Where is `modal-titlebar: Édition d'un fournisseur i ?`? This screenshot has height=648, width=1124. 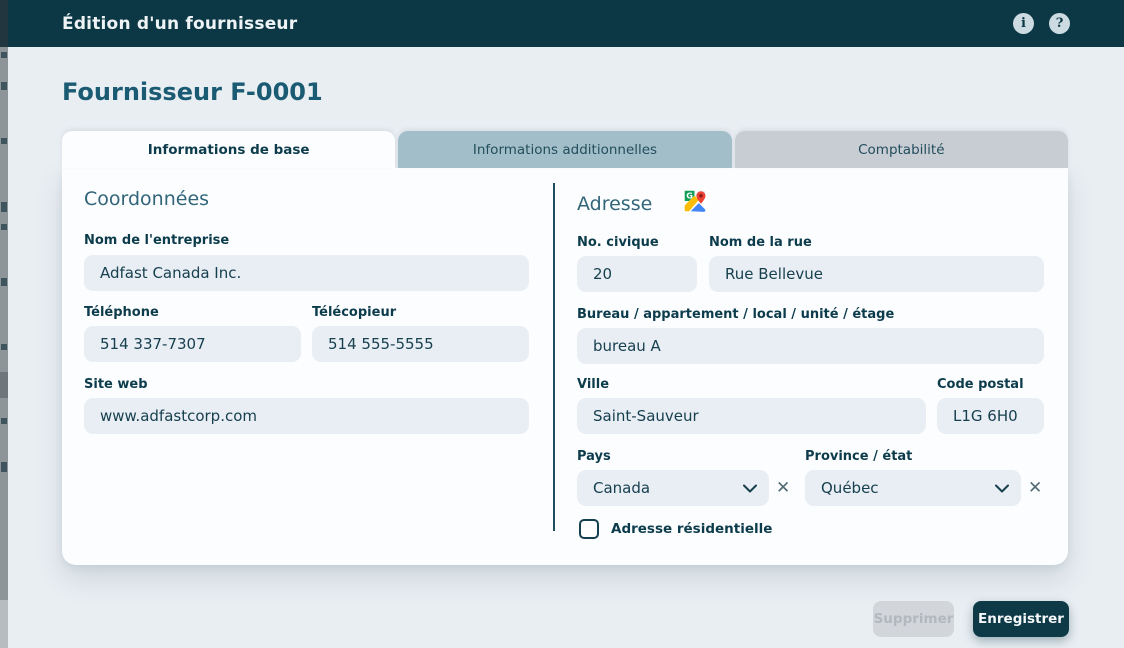 modal-titlebar: Édition d'un fournisseur i ? is located at coordinates (566, 23).